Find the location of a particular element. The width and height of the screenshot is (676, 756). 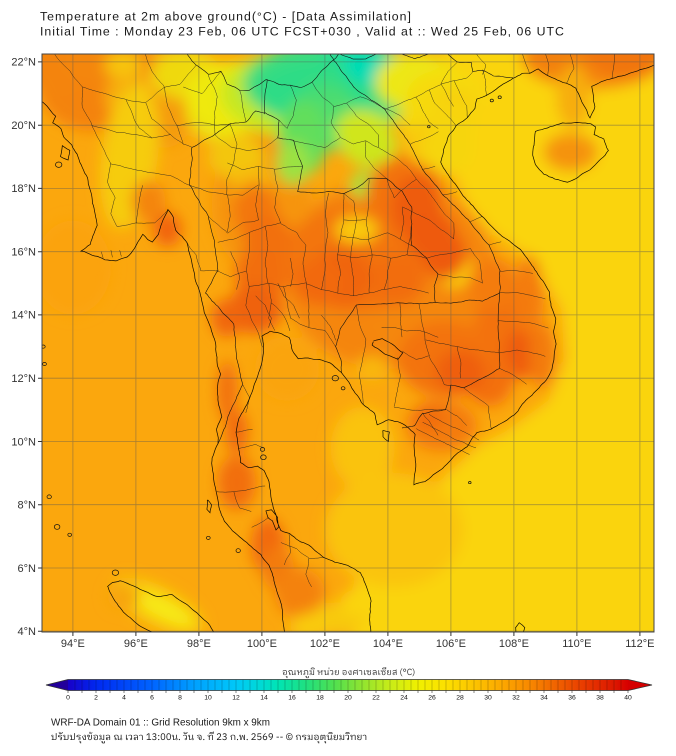

svg-text: 32 is located at coordinates (516, 698).